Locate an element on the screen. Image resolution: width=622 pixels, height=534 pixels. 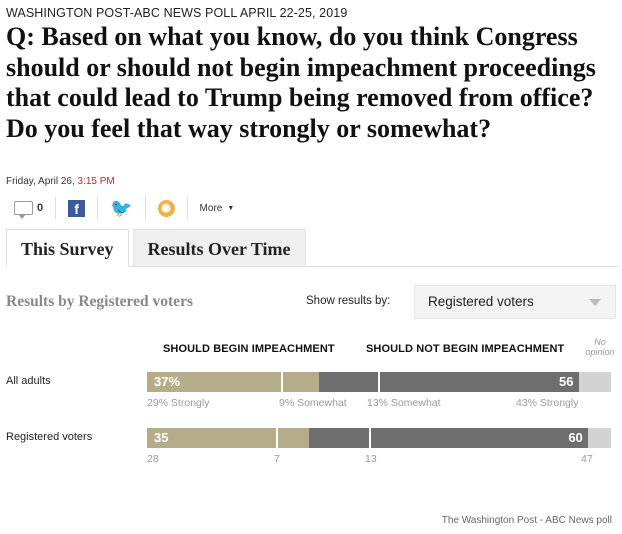
sub-should-not-strongly: 43% Strongly is located at coordinates (547, 403).